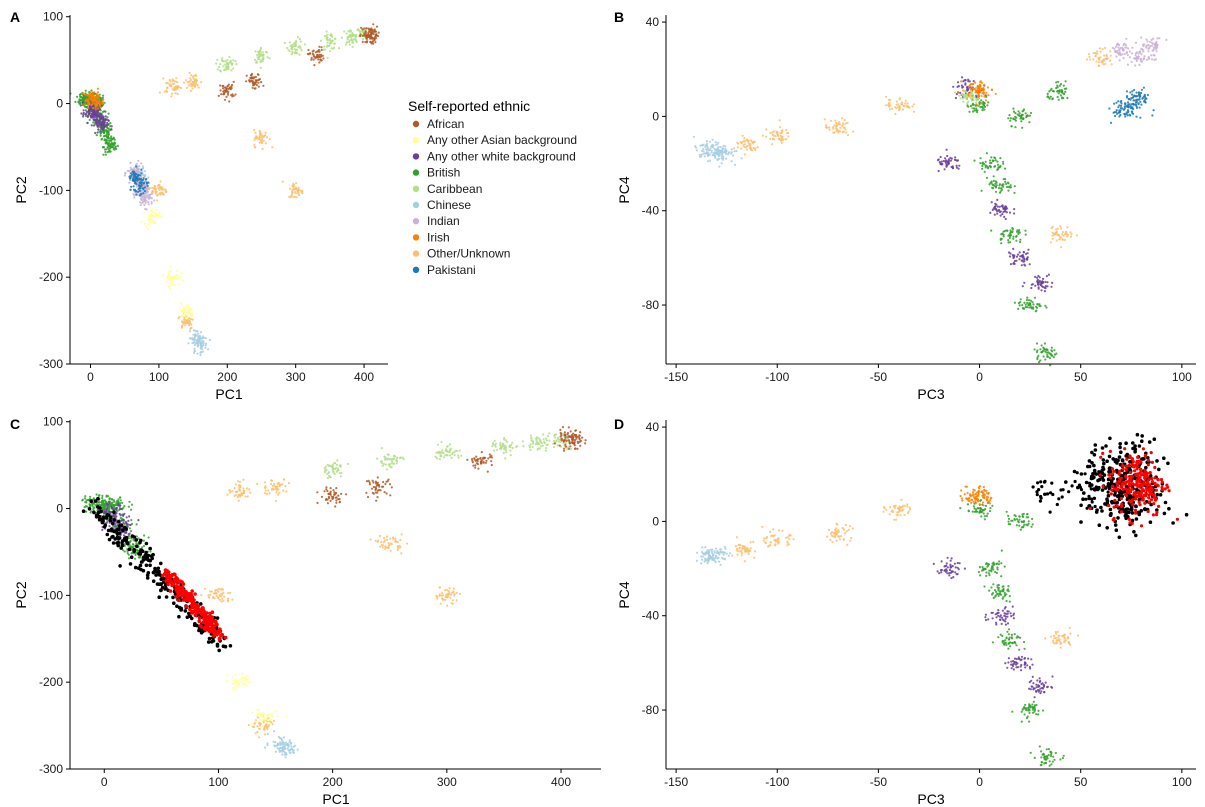 The image size is (1205, 807). What do you see at coordinates (619, 17) in the screenshot?
I see `panel-letter-b: B` at bounding box center [619, 17].